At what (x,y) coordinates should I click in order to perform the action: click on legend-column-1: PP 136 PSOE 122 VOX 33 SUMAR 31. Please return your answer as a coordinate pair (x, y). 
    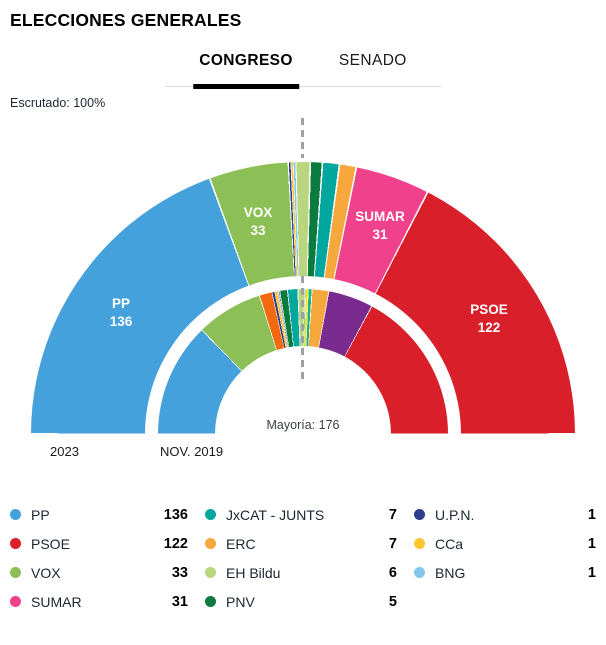
    Looking at the image, I should click on (99, 558).